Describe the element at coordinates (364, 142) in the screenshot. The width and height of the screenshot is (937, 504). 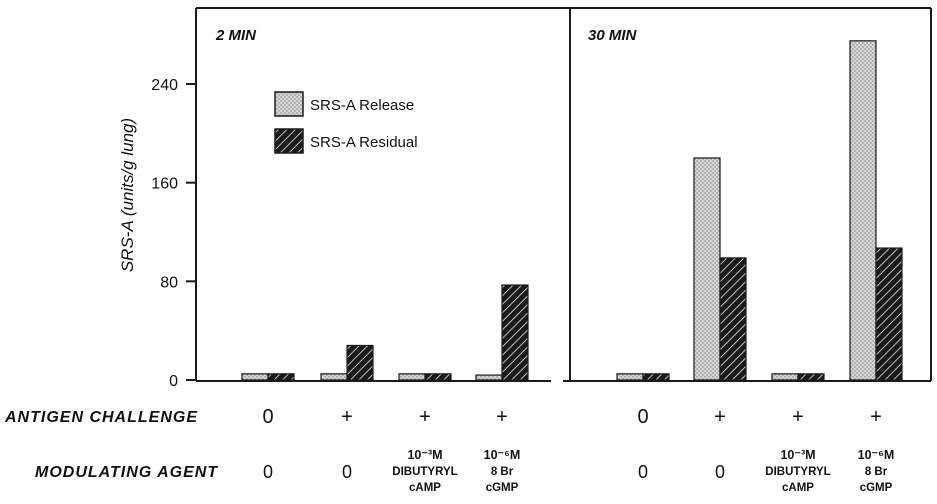
I see `legend-label-residual: SRS-A Residual` at that location.